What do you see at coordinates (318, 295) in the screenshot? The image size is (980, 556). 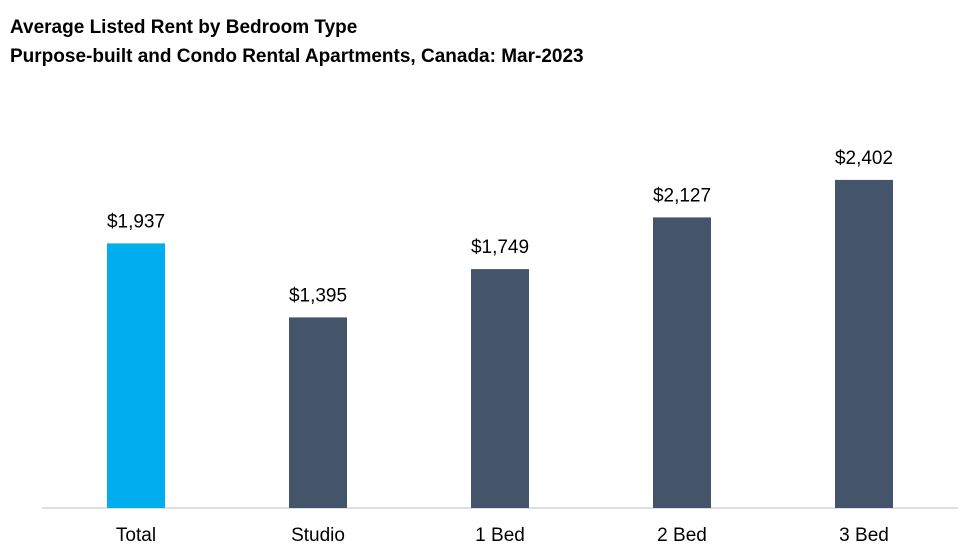 I see `data-label: $1,395` at bounding box center [318, 295].